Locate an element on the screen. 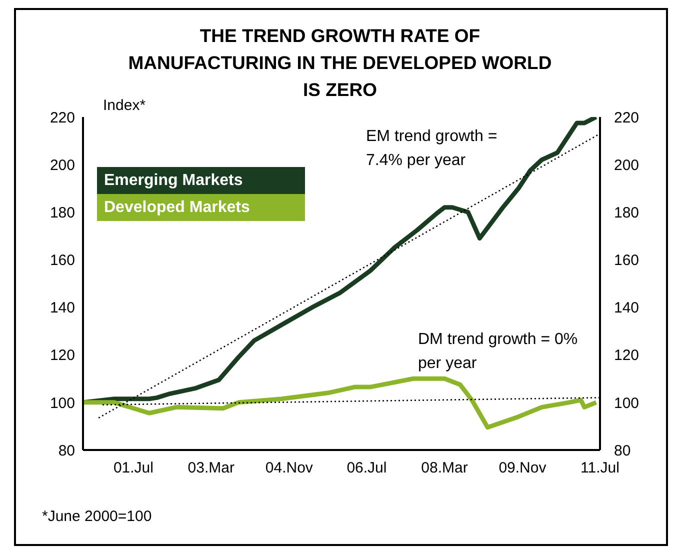 The width and height of the screenshot is (678, 554). x-tick-label: 01.Jul is located at coordinates (133, 468).